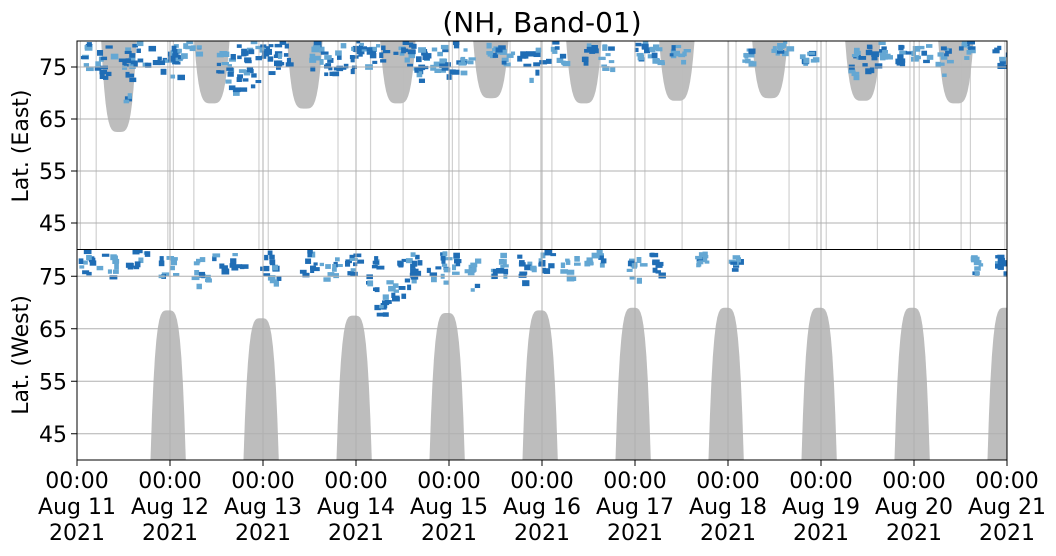 The width and height of the screenshot is (1056, 556). I want to click on xtick-label-4: 00:00 Aug 15 2021, so click(449, 507).